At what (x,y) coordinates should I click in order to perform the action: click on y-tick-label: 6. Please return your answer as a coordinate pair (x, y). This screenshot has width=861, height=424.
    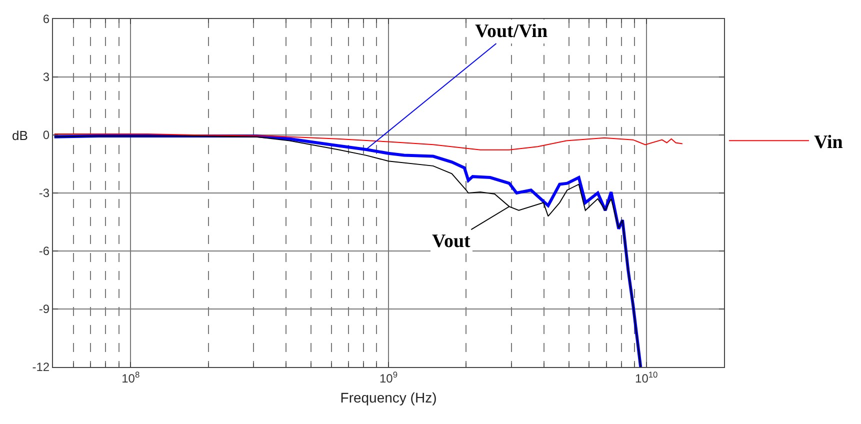
    Looking at the image, I should click on (46, 19).